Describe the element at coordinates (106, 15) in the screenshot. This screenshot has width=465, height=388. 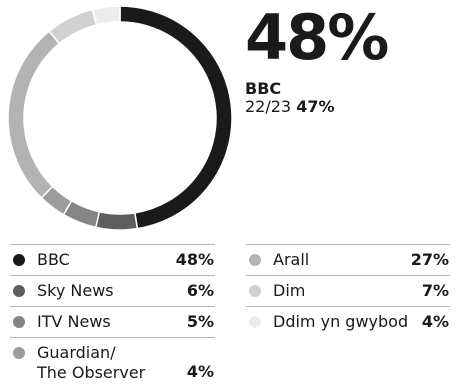
I see `slice-ddim-yn-gwybod` at that location.